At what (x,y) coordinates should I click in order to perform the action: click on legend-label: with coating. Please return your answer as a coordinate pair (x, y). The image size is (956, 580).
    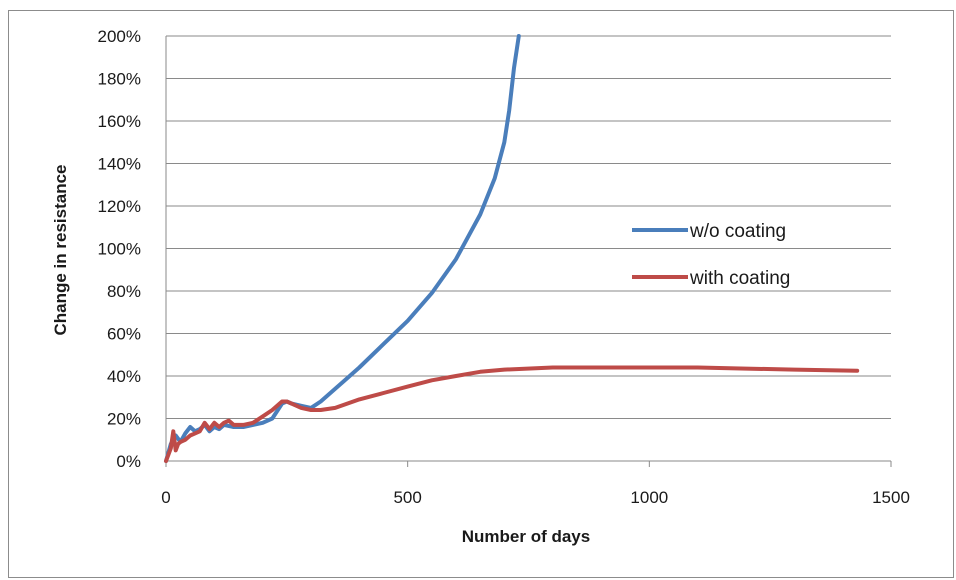
    Looking at the image, I should click on (739, 278).